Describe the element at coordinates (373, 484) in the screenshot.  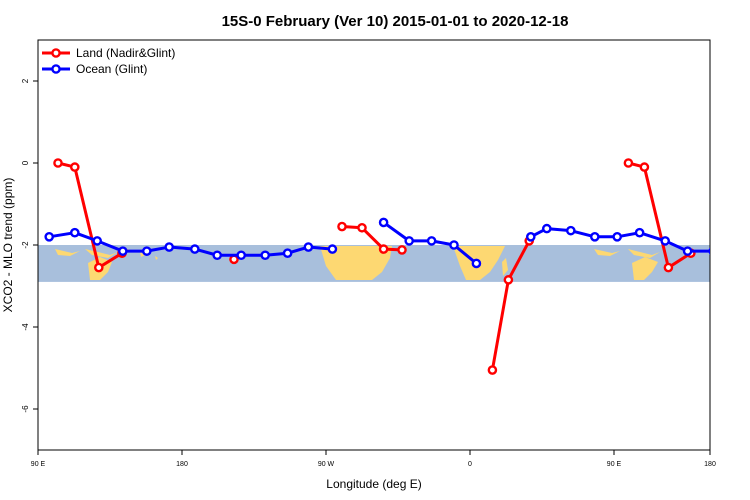
I see `x-axis-label: Longitude (deg E)` at that location.